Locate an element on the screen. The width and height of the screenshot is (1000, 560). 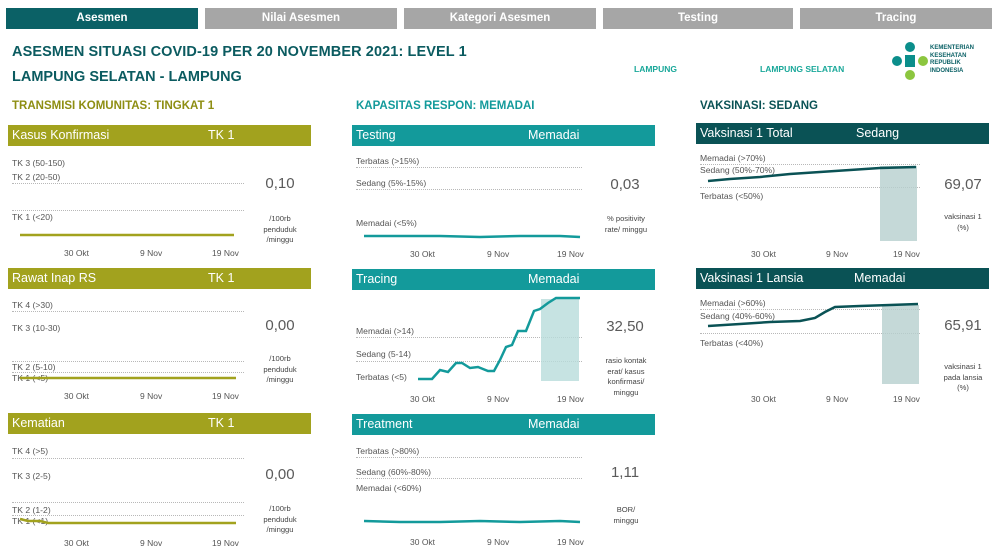
treatment-xtick: 30 Okt is located at coordinates (423, 542).